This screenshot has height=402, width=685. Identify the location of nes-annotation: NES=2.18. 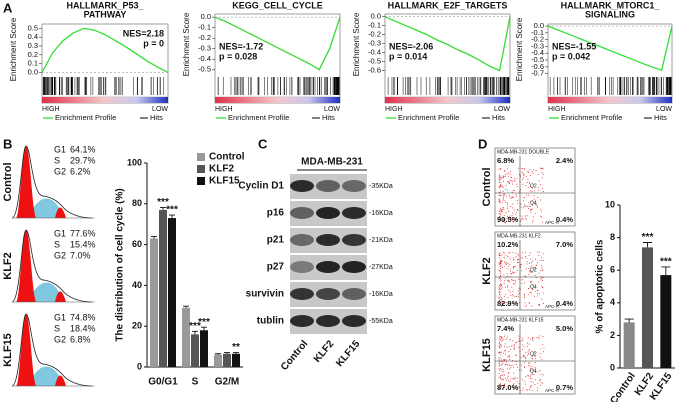
(143, 33).